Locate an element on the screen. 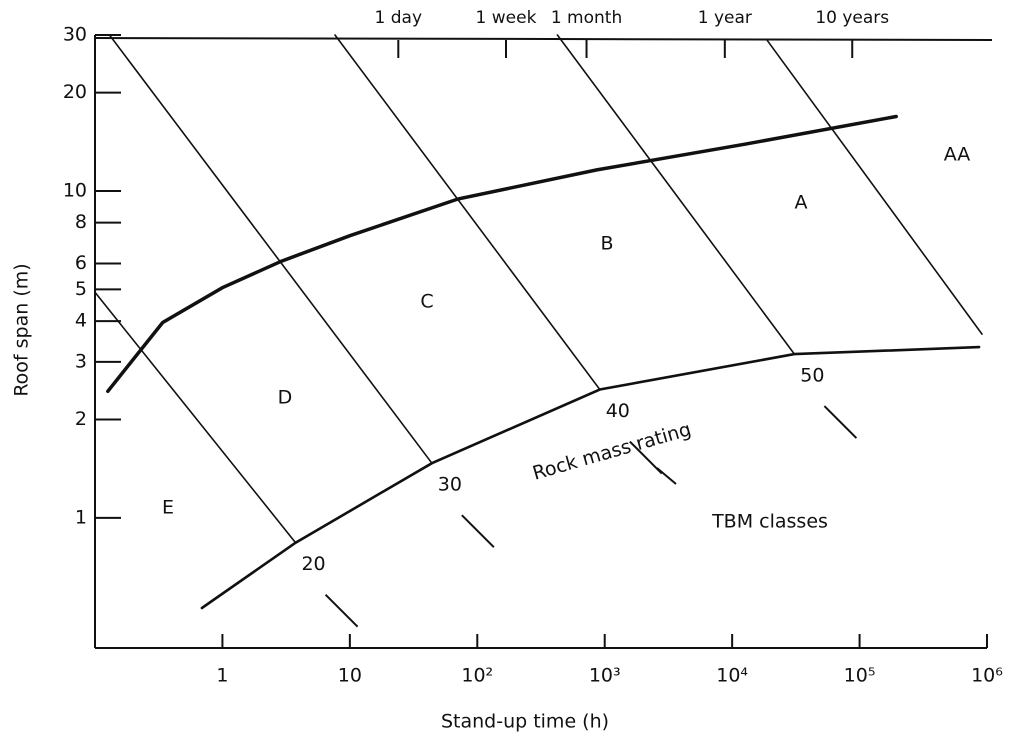 This screenshot has width=1020, height=742. annotation: AA is located at coordinates (957, 155).